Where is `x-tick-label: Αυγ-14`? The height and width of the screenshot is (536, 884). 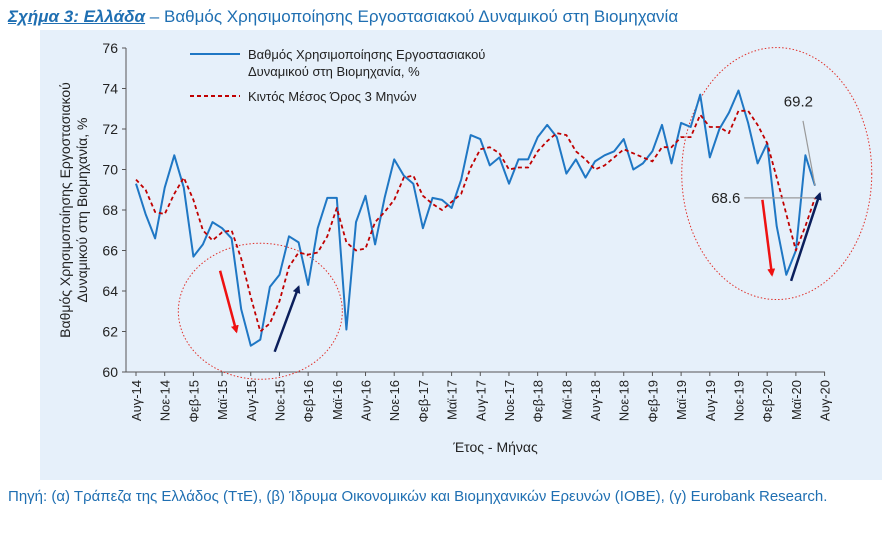 x-tick-label: Αυγ-14 is located at coordinates (136, 400).